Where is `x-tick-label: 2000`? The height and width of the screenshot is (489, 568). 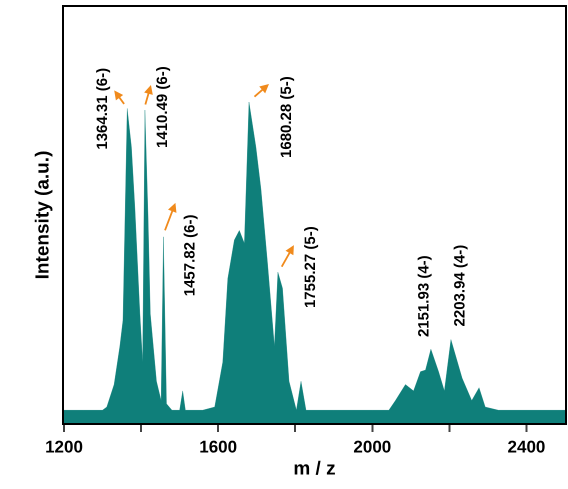
x-tick-label: 2000 is located at coordinates (372, 446).